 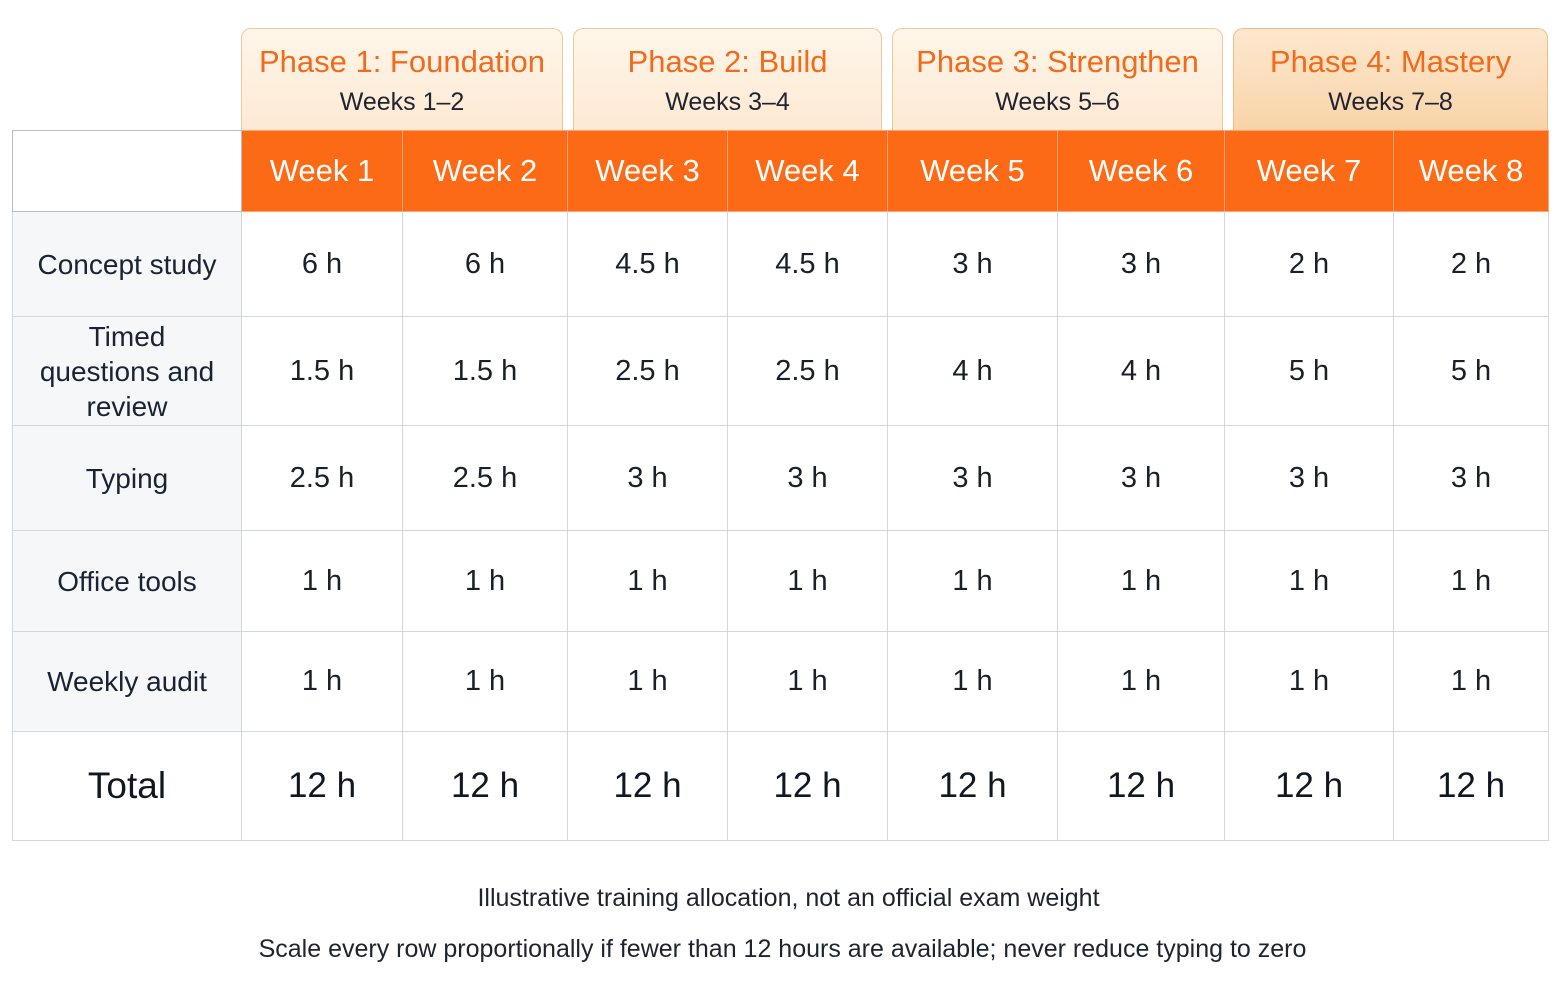 I want to click on phase-header-1: Phase 1: Foundation Weeks 1–2, so click(x=402, y=79).